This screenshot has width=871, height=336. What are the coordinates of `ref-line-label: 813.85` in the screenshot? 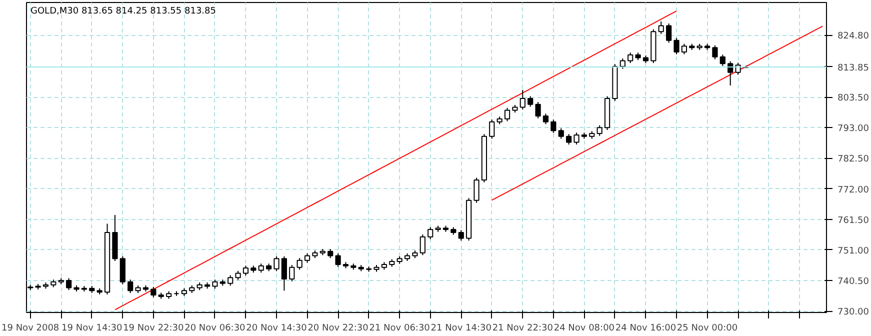 It's located at (853, 68).